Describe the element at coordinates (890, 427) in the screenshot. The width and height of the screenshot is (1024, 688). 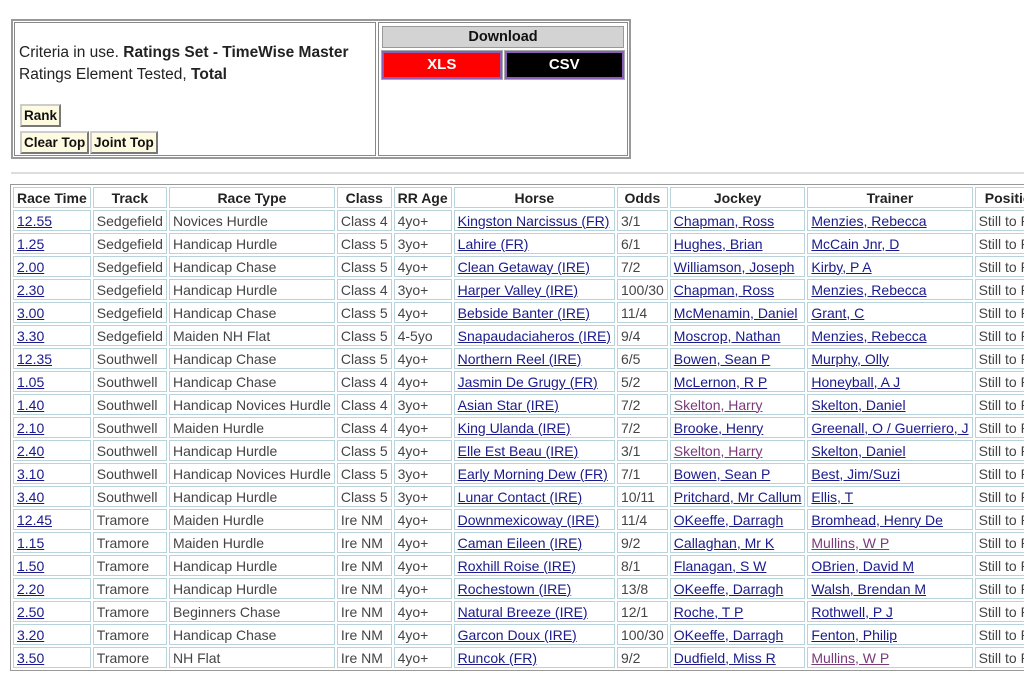
I see `trainer-link: Greenall, O / Guerriero, J` at that location.